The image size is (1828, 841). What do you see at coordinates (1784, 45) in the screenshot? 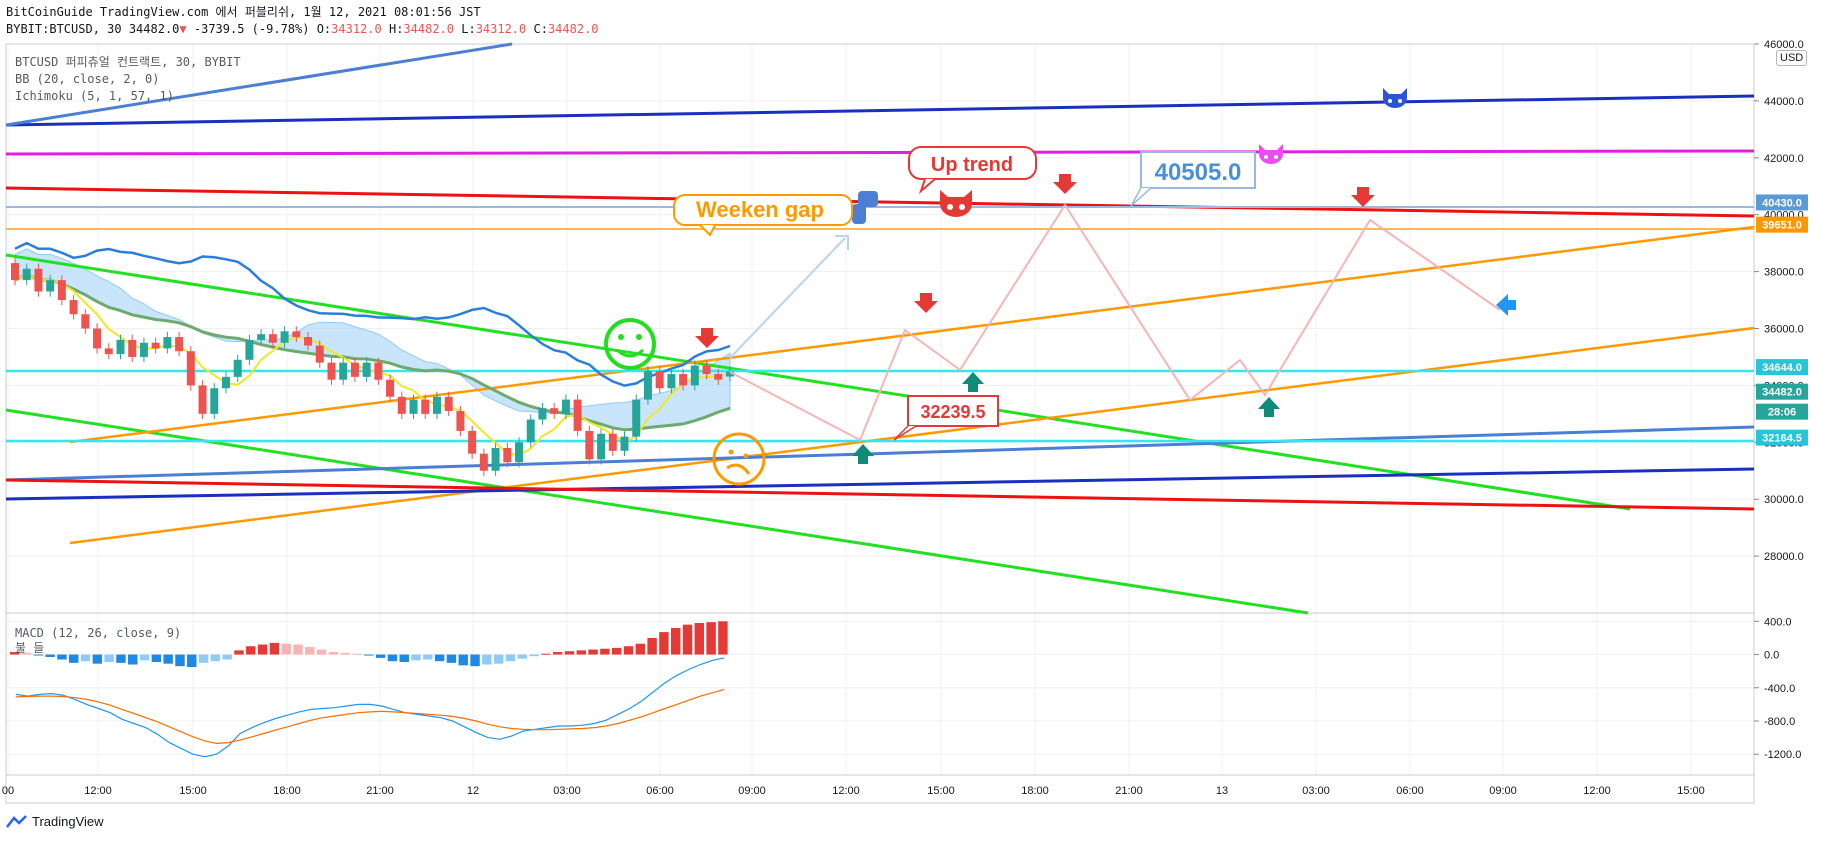
I see `price-tick-label: 46000.0` at bounding box center [1784, 45].